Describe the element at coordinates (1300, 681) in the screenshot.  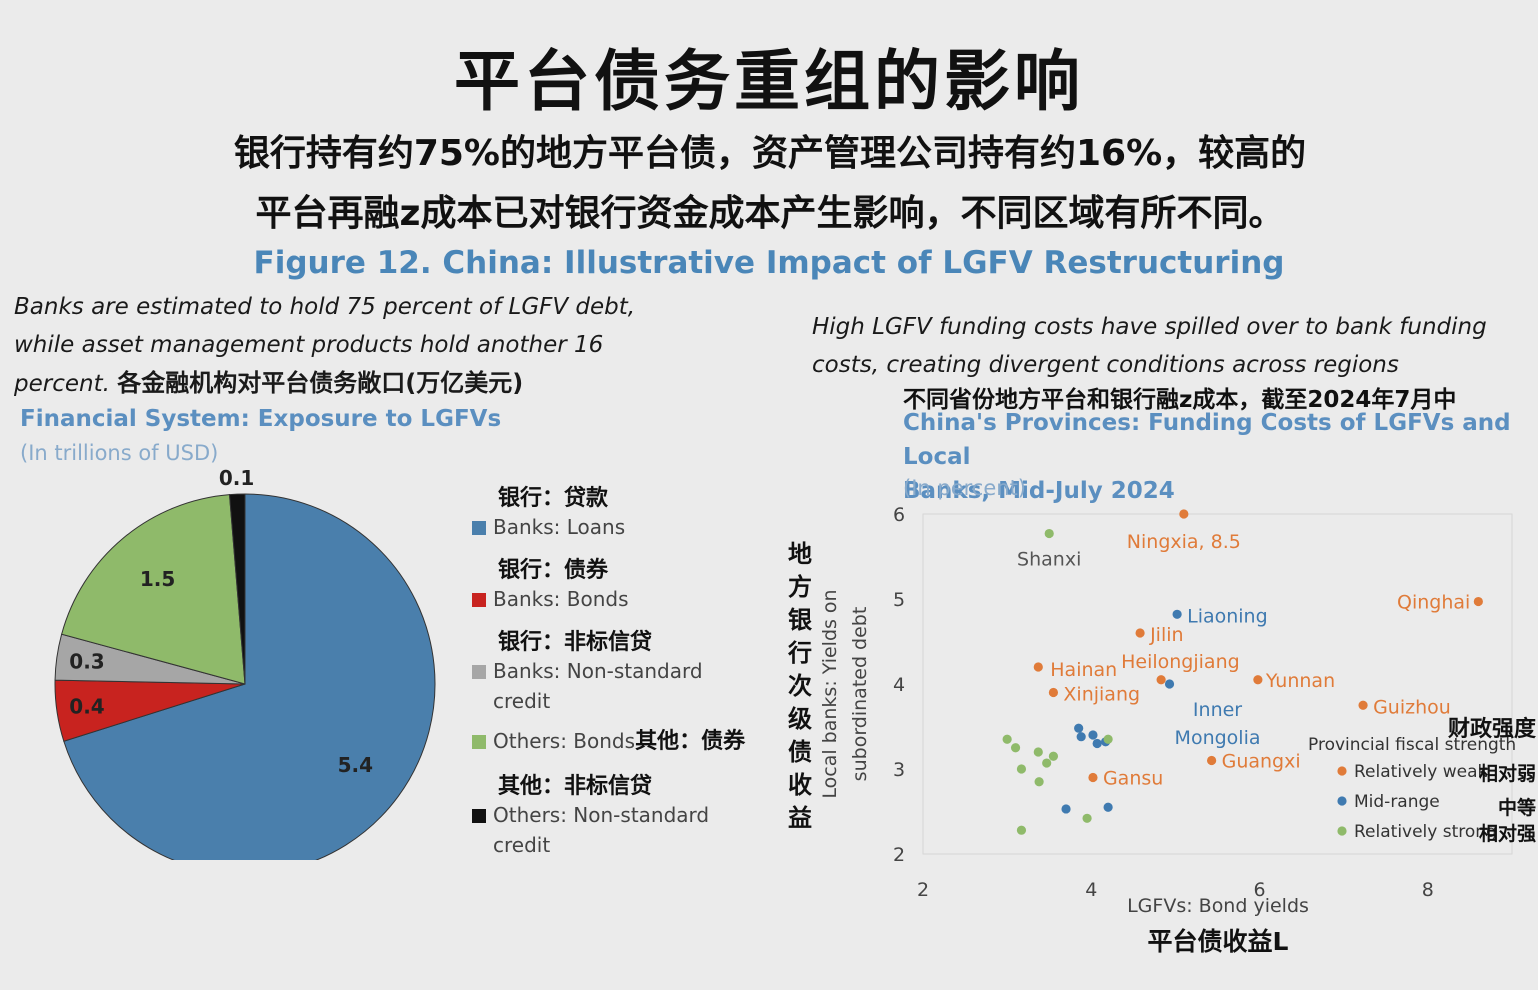
I see `scatter-point-label: Yunnan` at that location.